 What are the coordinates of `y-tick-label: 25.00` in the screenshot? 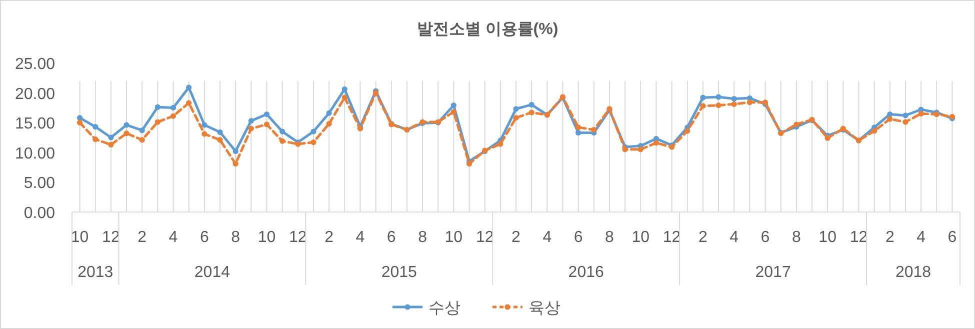 It's located at (35, 64).